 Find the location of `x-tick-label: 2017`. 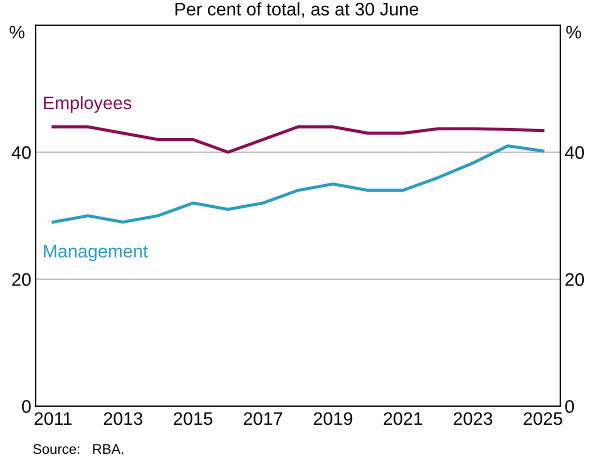

x-tick-label: 2017 is located at coordinates (263, 419).